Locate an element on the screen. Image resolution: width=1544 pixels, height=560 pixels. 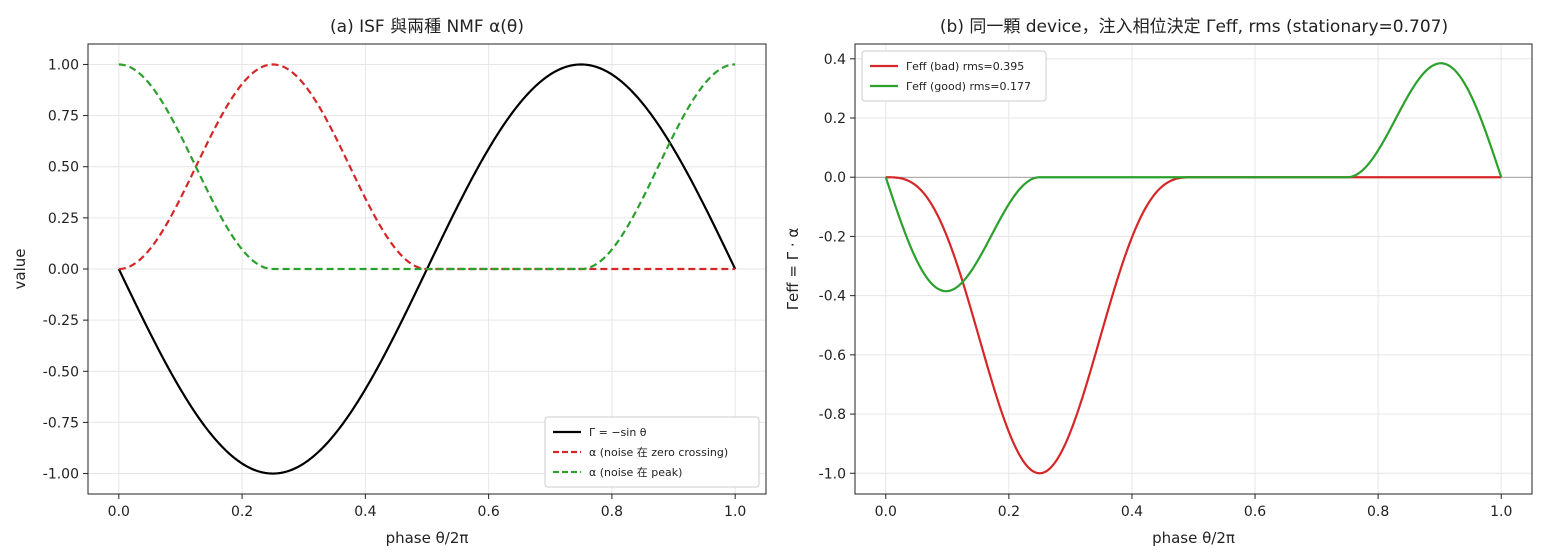
chart-b-x-axis-label: phase θ/2π is located at coordinates (1193, 538).